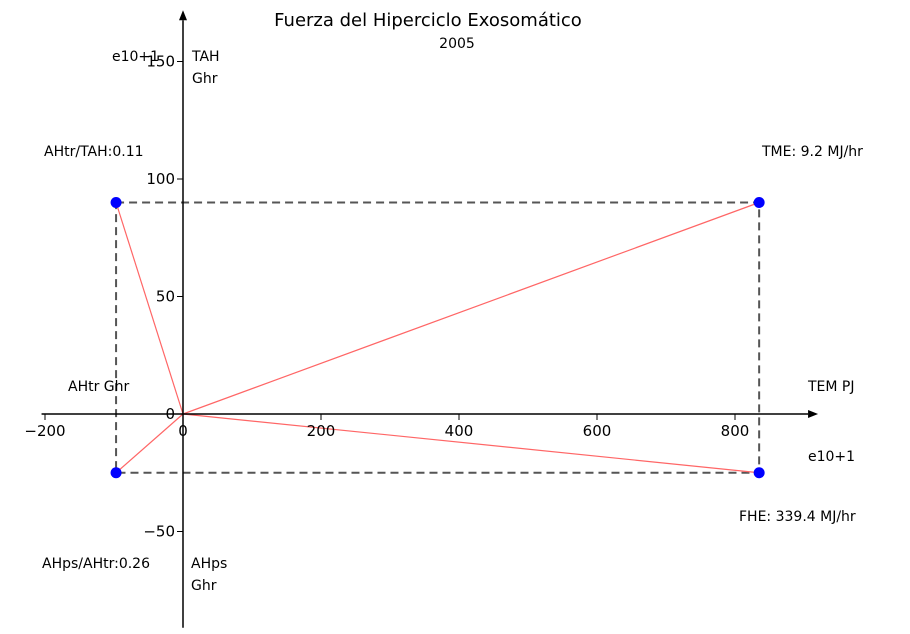 The image size is (910, 634). I want to click on y-tick-label: 0, so click(170, 414).